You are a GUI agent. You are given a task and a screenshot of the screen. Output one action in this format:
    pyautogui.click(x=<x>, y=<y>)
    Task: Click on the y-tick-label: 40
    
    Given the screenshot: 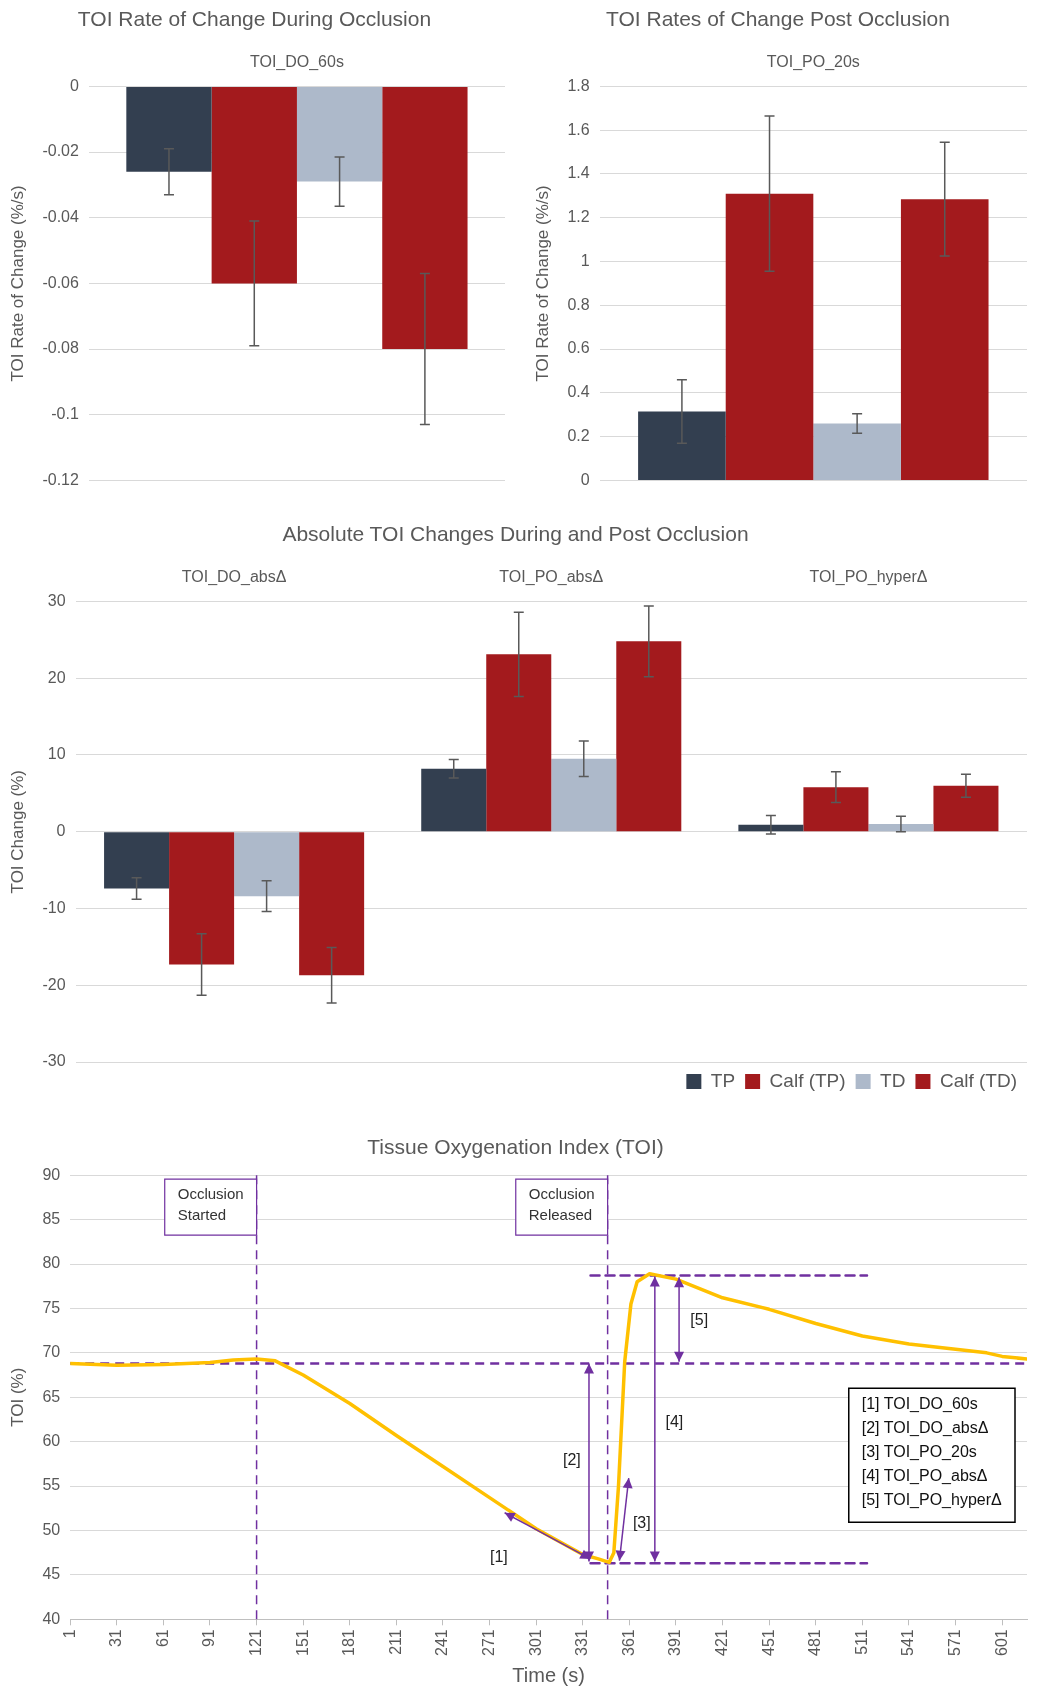 What is the action you would take?
    pyautogui.click(x=51, y=1618)
    